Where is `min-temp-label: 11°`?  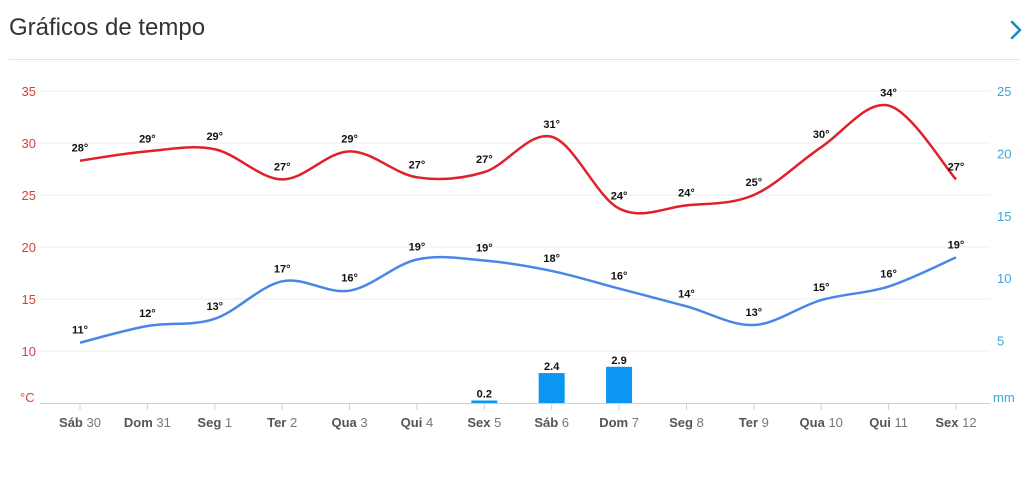 min-temp-label: 11° is located at coordinates (80, 331).